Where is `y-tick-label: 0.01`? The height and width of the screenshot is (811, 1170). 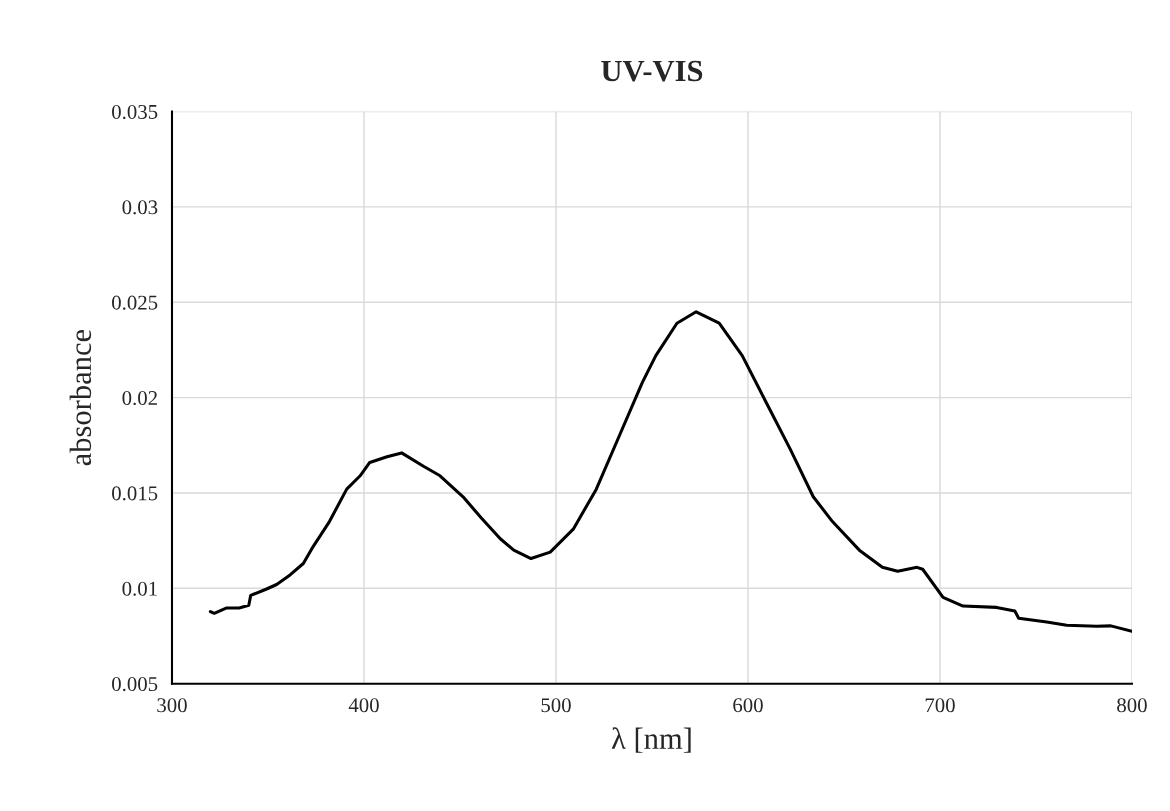 y-tick-label: 0.01 is located at coordinates (139, 588).